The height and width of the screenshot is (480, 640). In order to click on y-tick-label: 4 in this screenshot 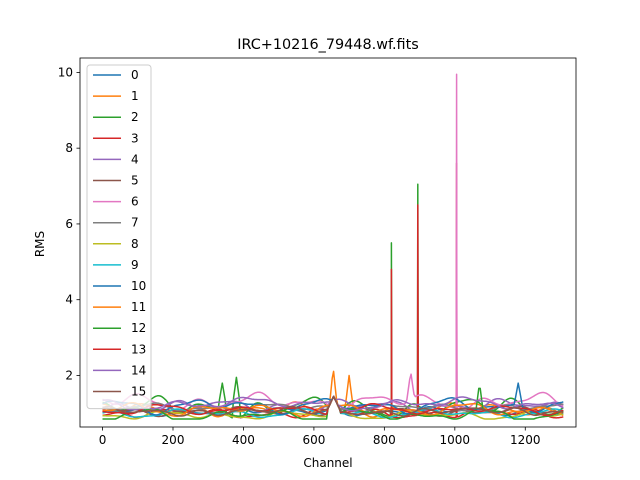, I will do `click(69, 300)`.